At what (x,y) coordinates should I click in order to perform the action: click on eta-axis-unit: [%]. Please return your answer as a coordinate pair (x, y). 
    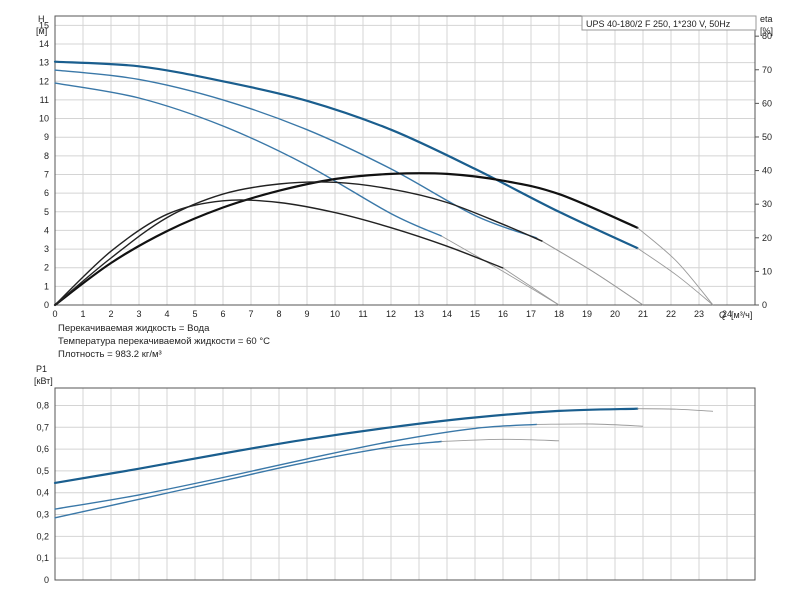
    Looking at the image, I should click on (766, 31).